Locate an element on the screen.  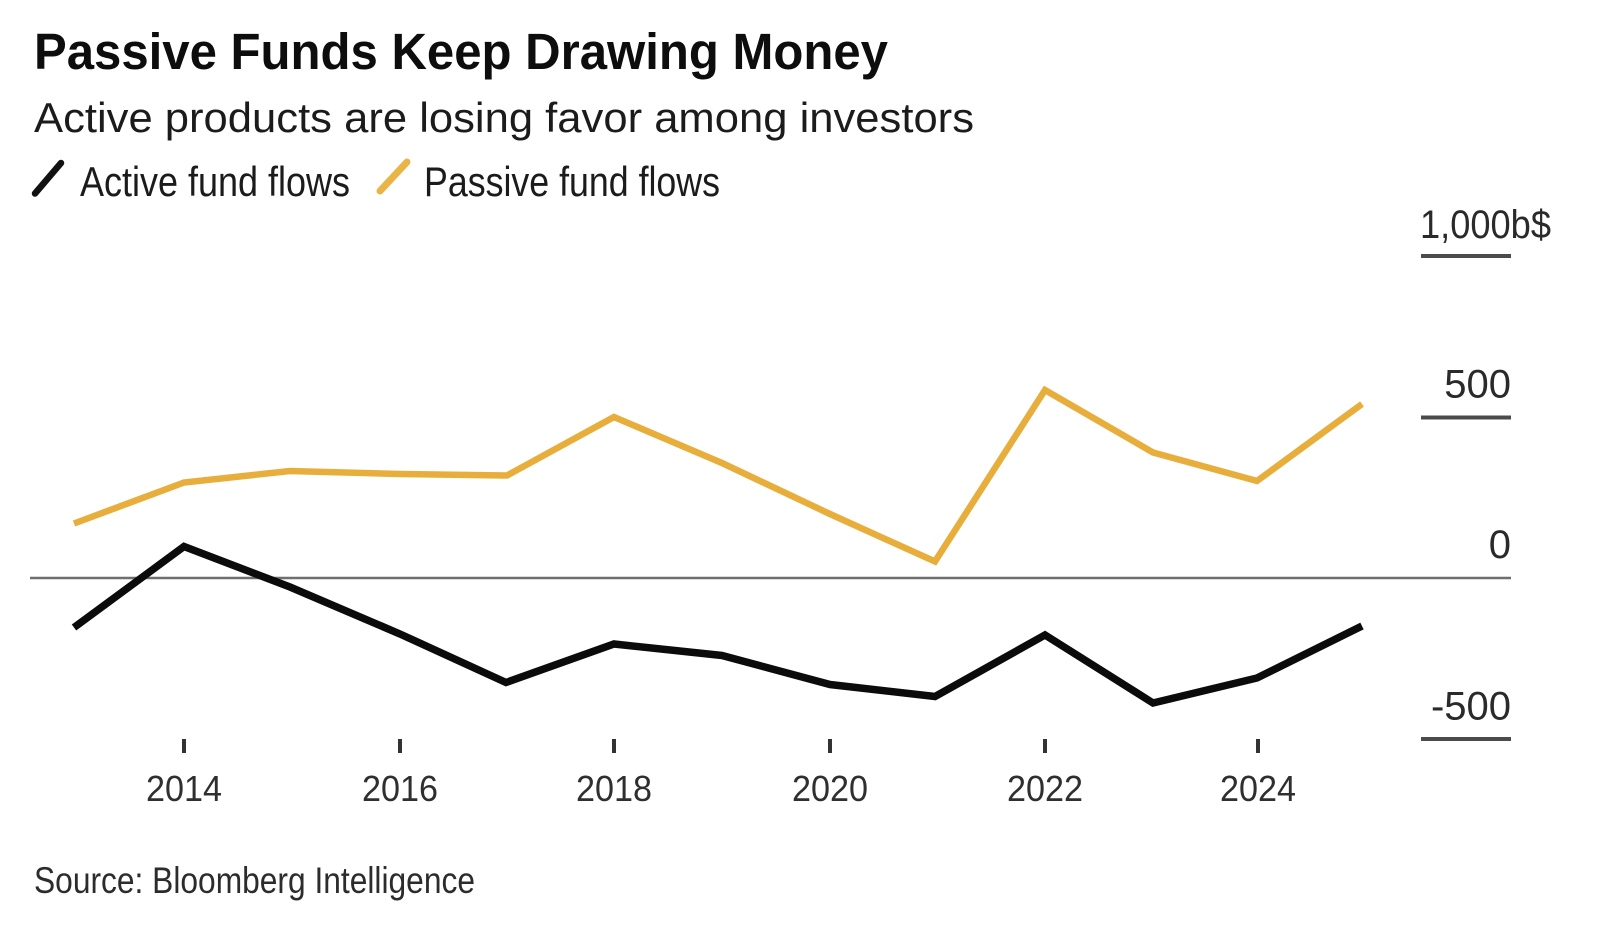
svg-text: 2024 is located at coordinates (1258, 788).